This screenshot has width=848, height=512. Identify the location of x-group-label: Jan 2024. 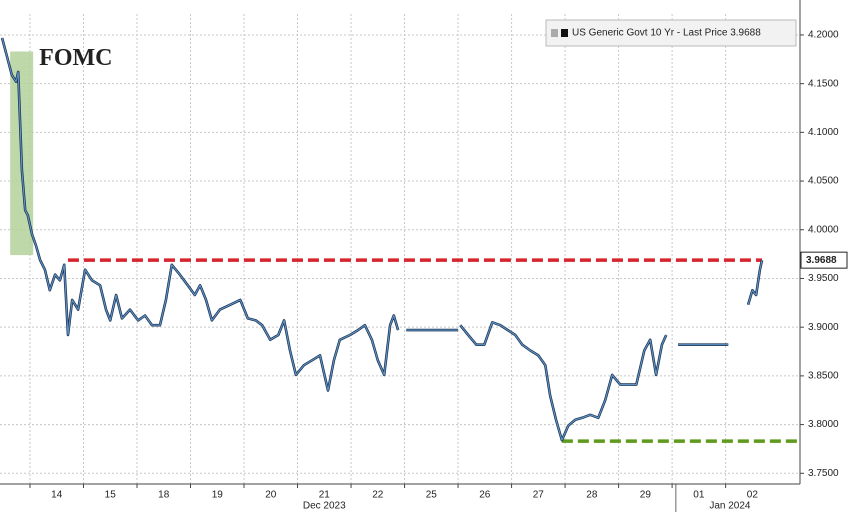
(730, 506).